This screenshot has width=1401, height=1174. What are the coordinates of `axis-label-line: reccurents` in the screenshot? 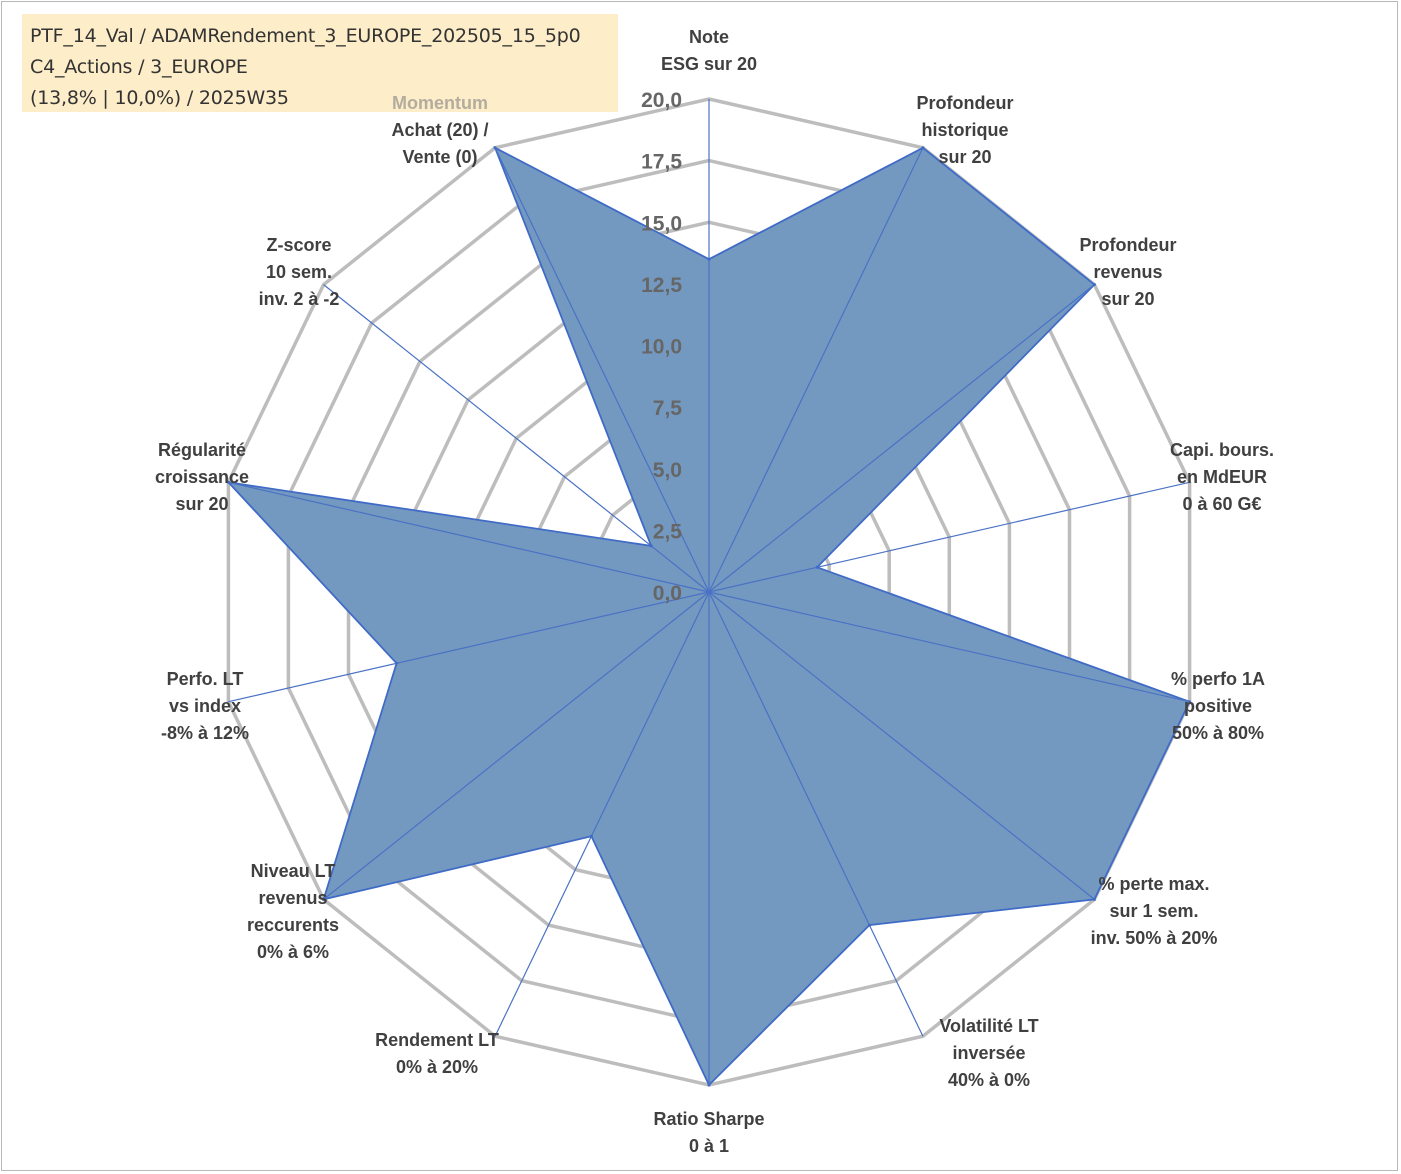 It's located at (293, 925).